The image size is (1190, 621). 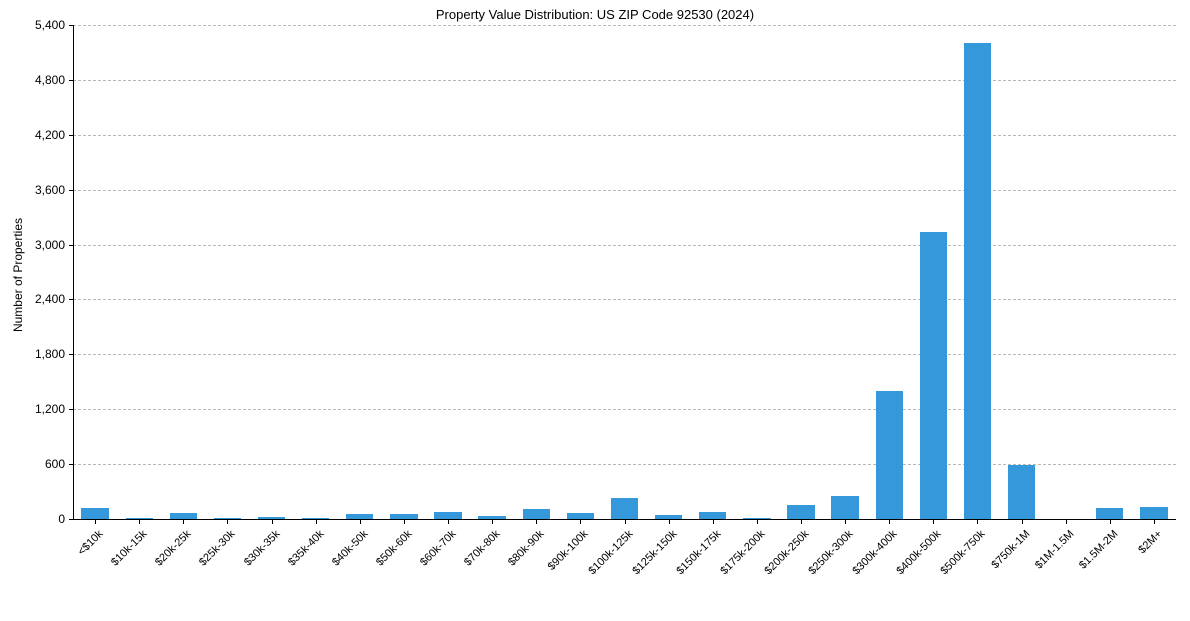 I want to click on x-tick-label: $125k-150k, so click(x=654, y=553).